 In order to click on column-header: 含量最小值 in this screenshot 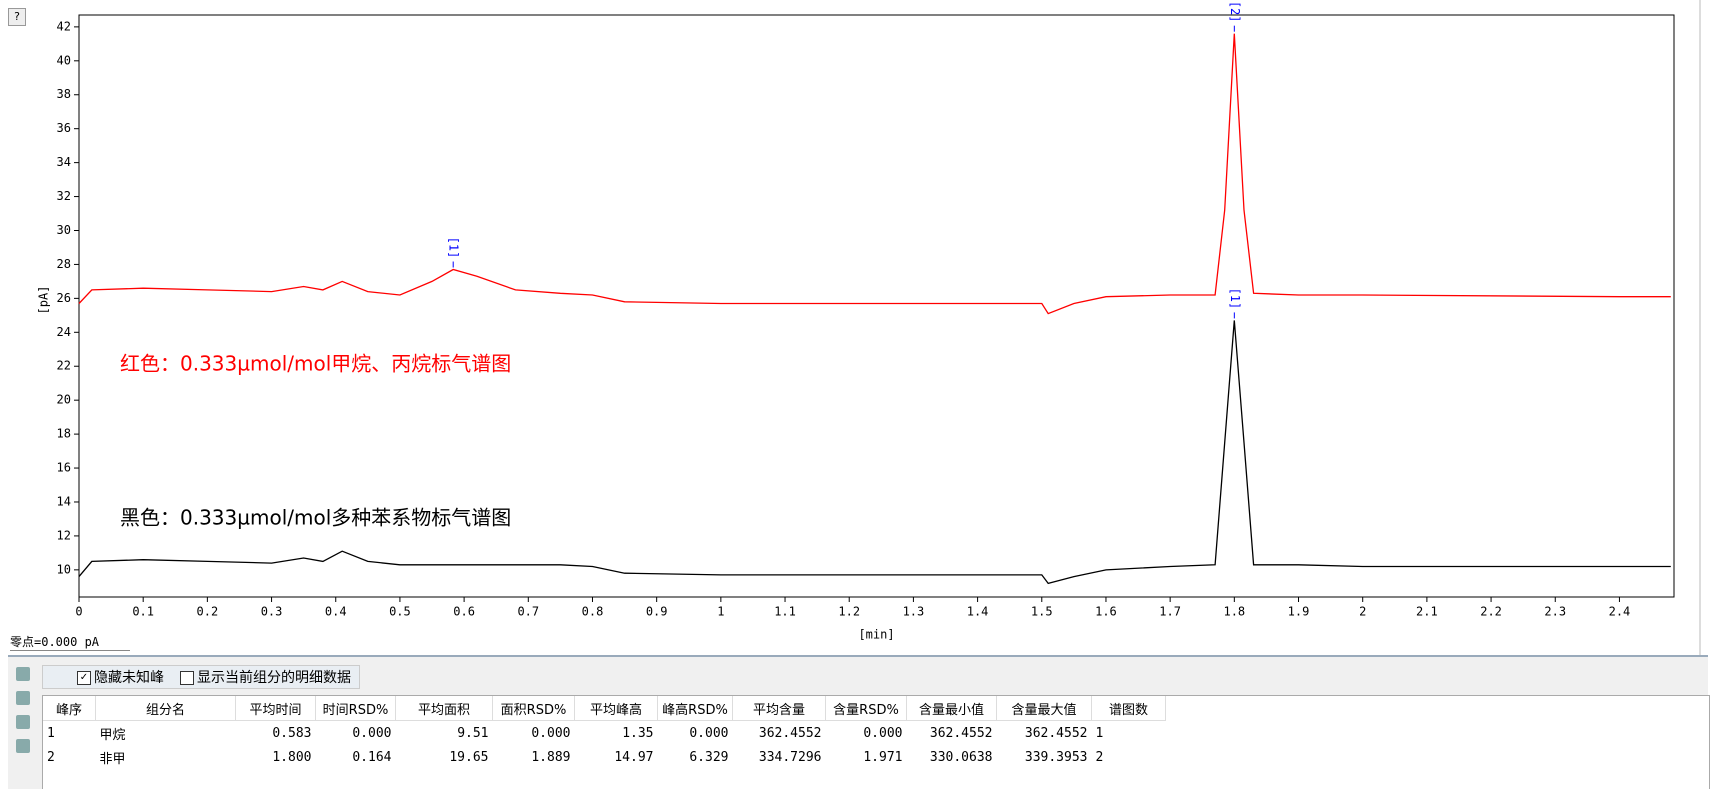, I will do `click(951, 708)`.